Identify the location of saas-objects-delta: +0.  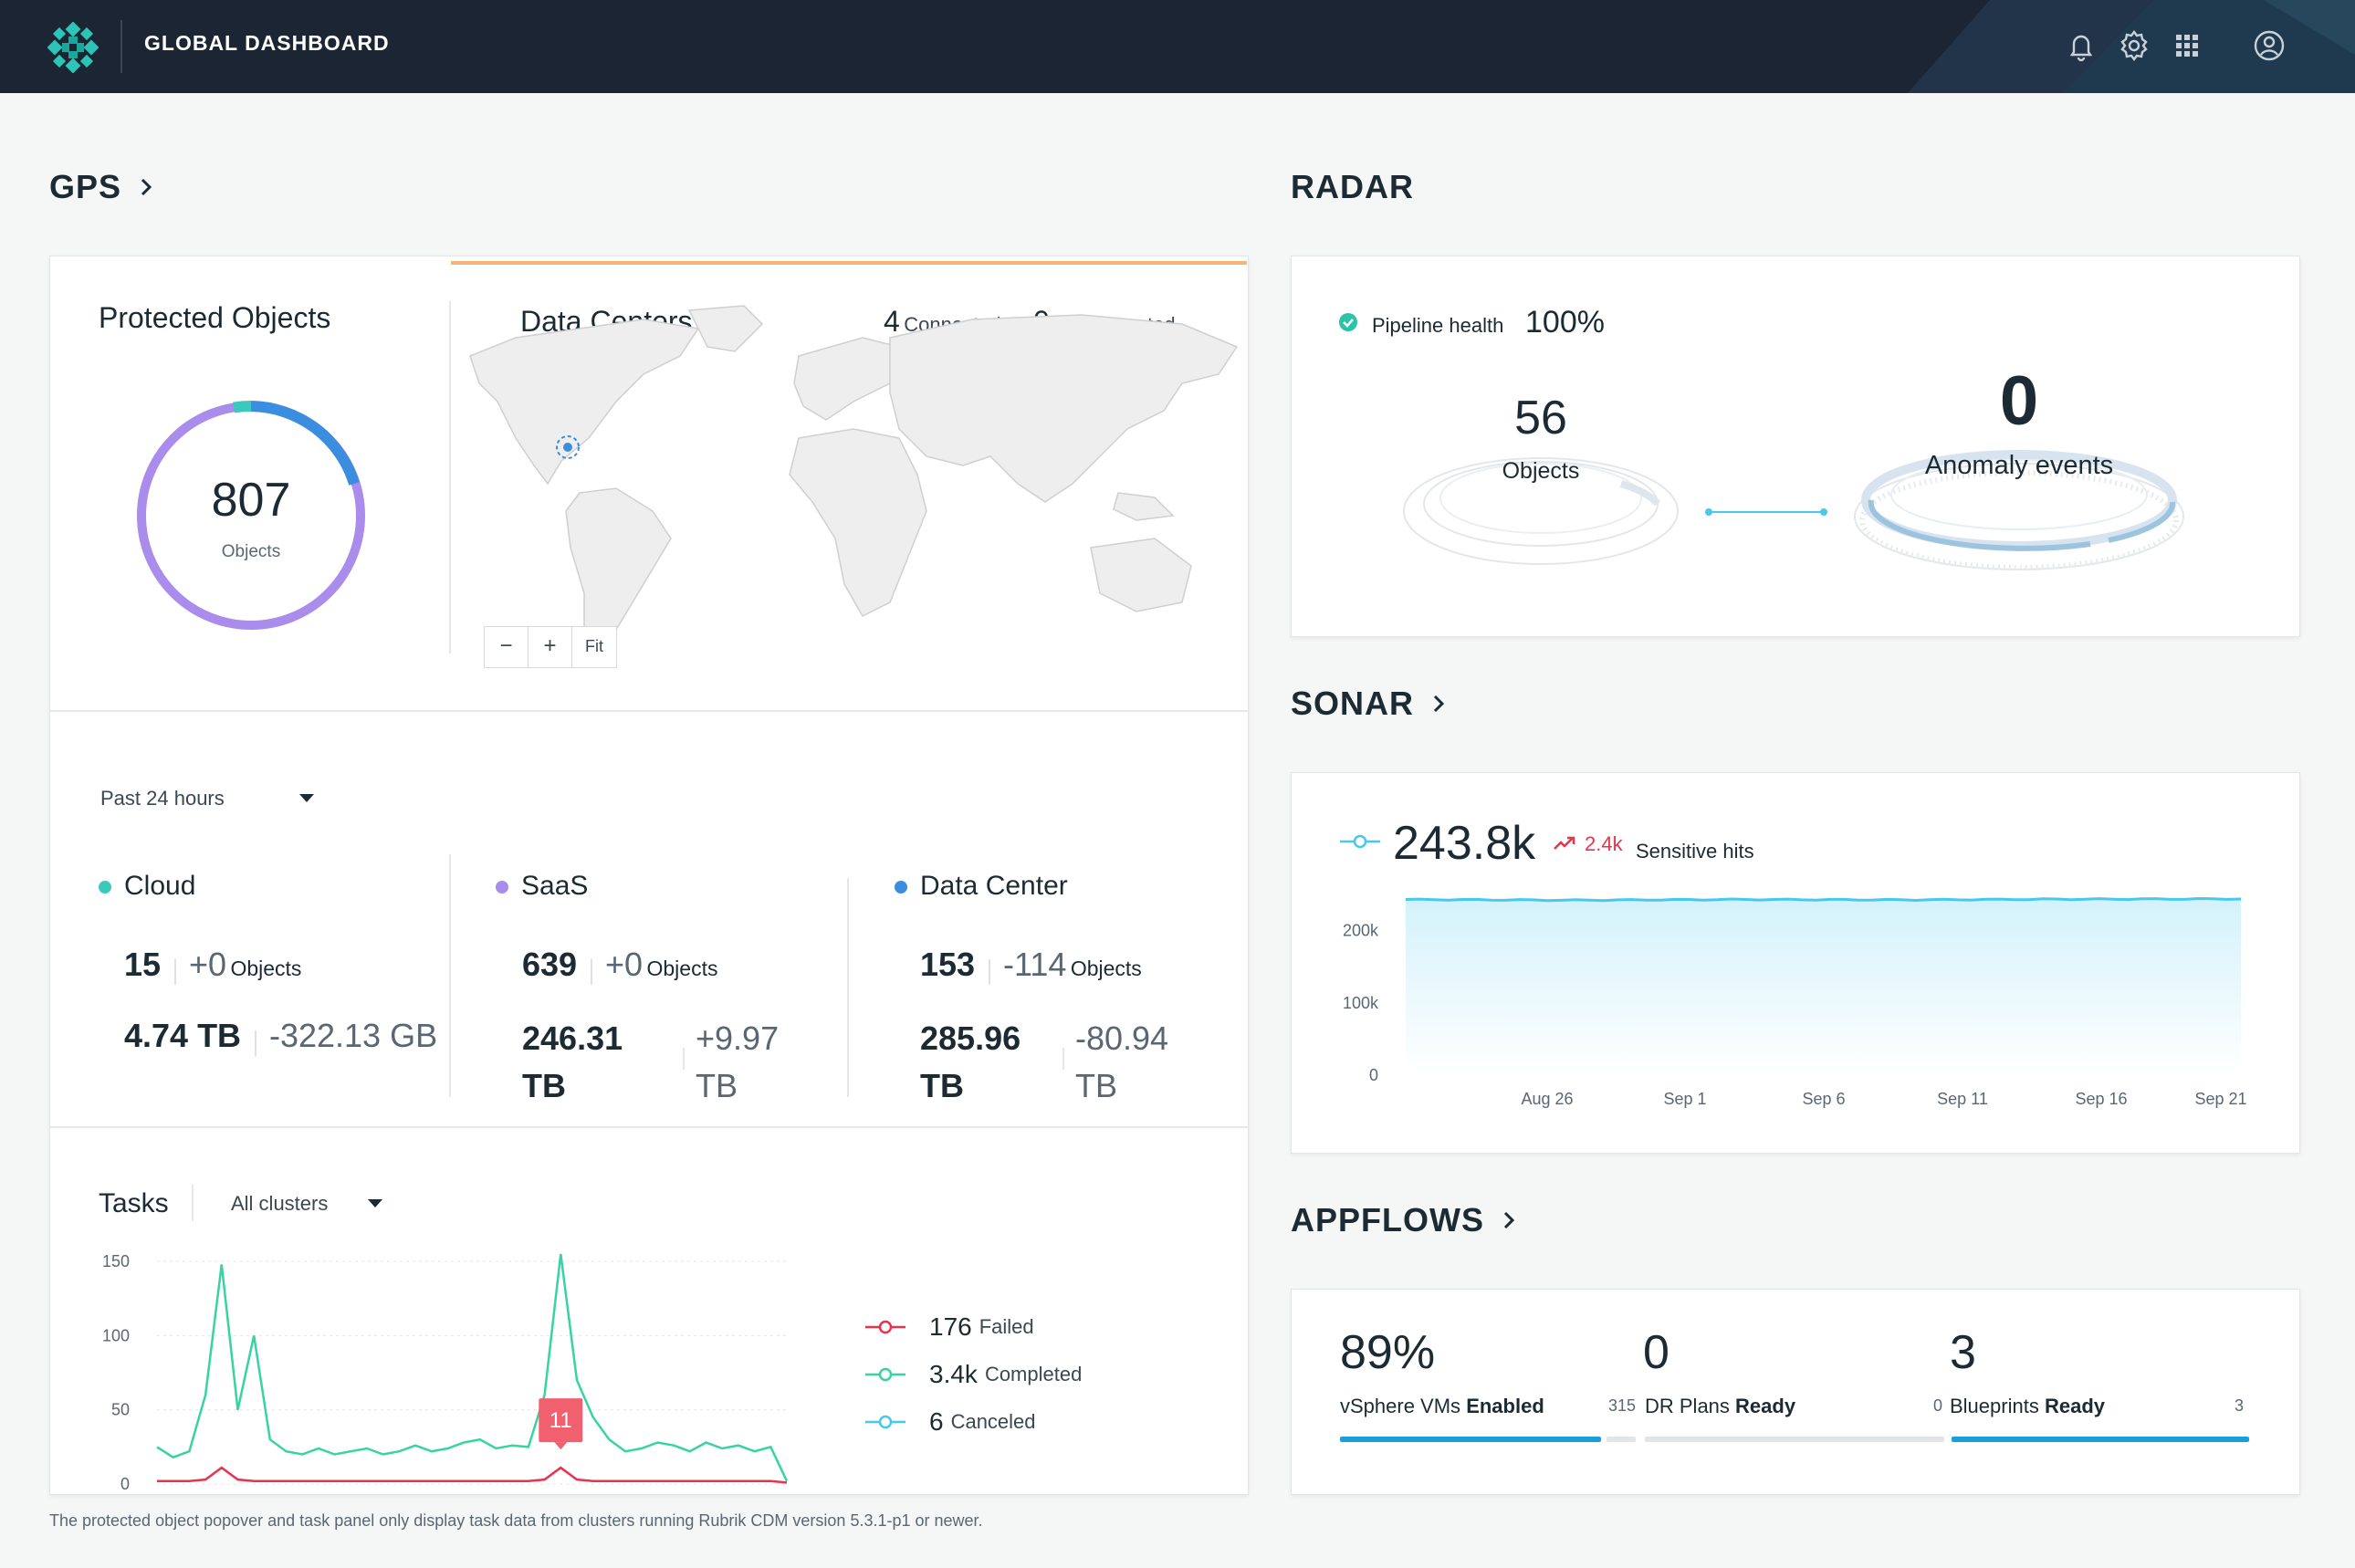
(624, 965).